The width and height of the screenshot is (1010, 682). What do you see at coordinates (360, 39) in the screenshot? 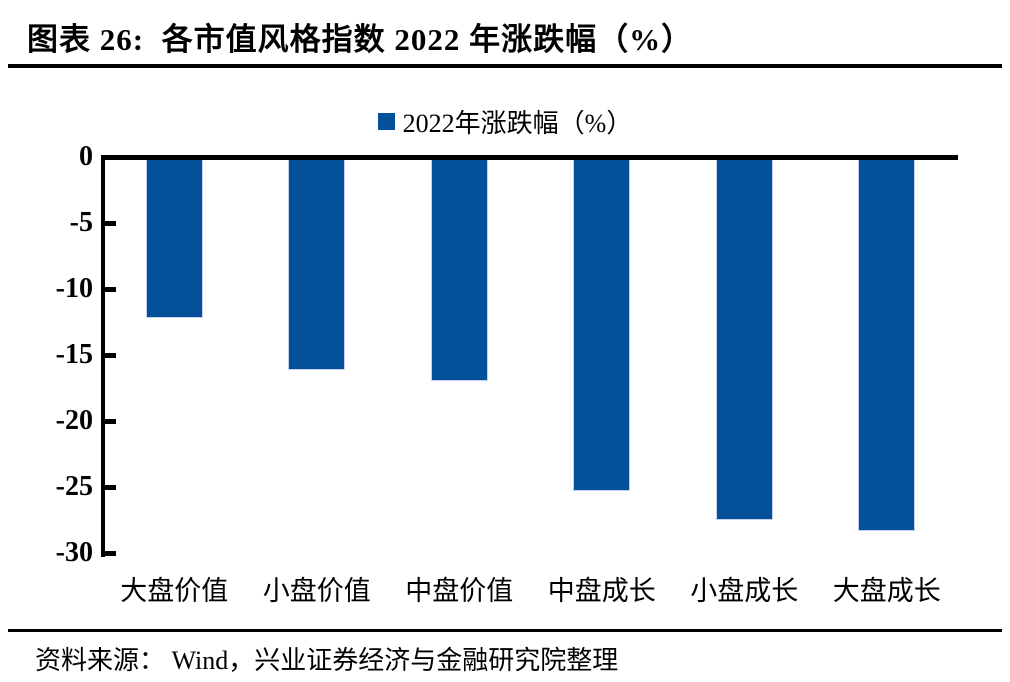
I see `figure-title: 图表 26: 各市值风格指数 2022 年涨跌幅（%）` at bounding box center [360, 39].